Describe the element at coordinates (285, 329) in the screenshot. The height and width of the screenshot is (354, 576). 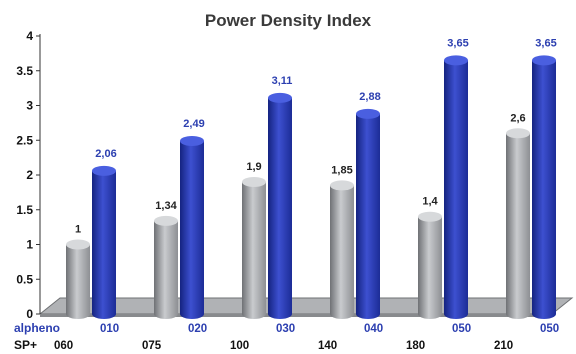
I see `x-tick-label: 030` at that location.